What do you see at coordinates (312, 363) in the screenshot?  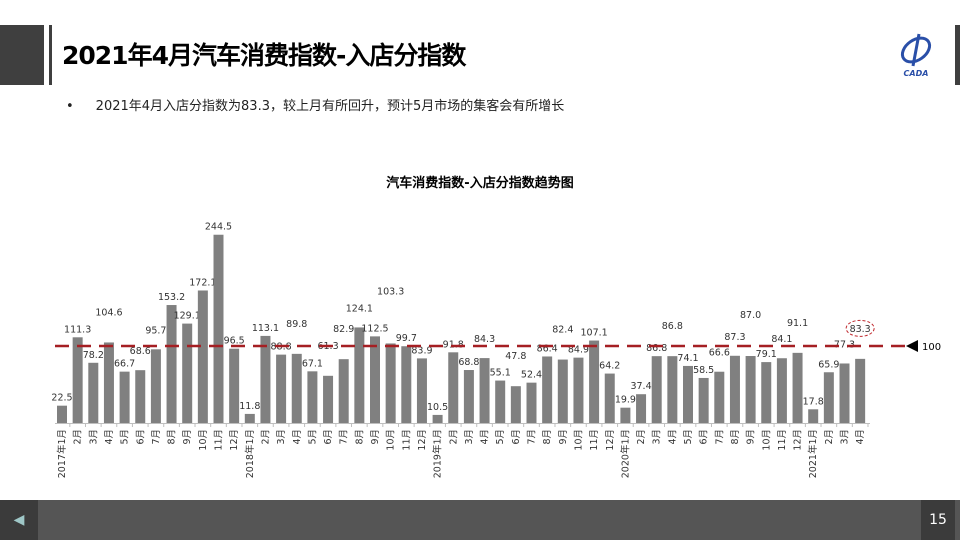 I see `data-label: 67.1` at bounding box center [312, 363].